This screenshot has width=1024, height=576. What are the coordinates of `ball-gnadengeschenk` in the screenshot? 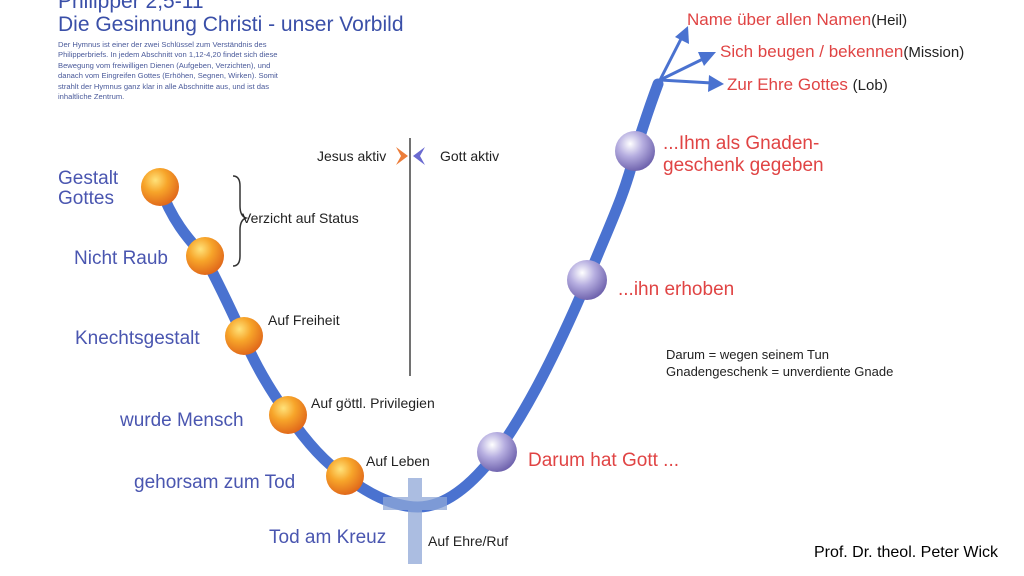 It's located at (635, 151).